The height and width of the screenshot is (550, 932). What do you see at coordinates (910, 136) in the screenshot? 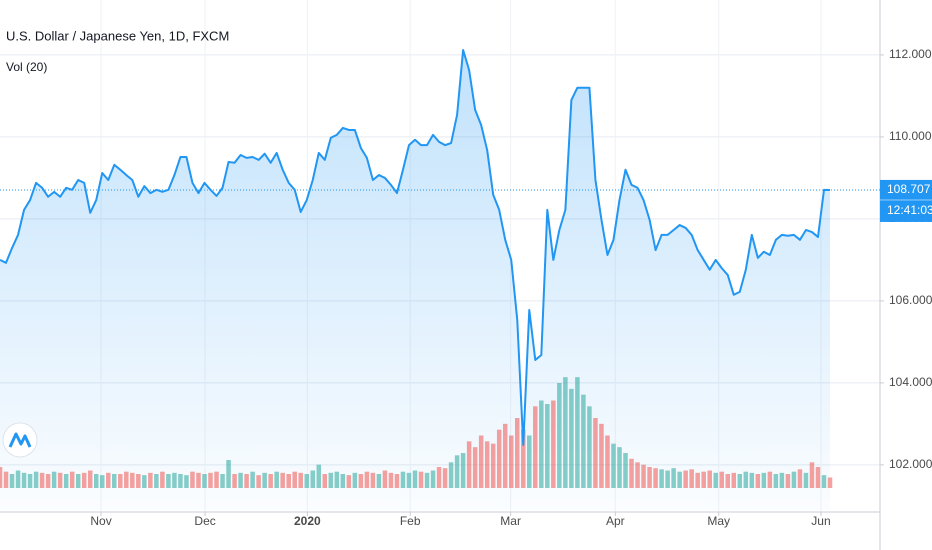
I see `y-tick-label: 110.000` at bounding box center [910, 136].